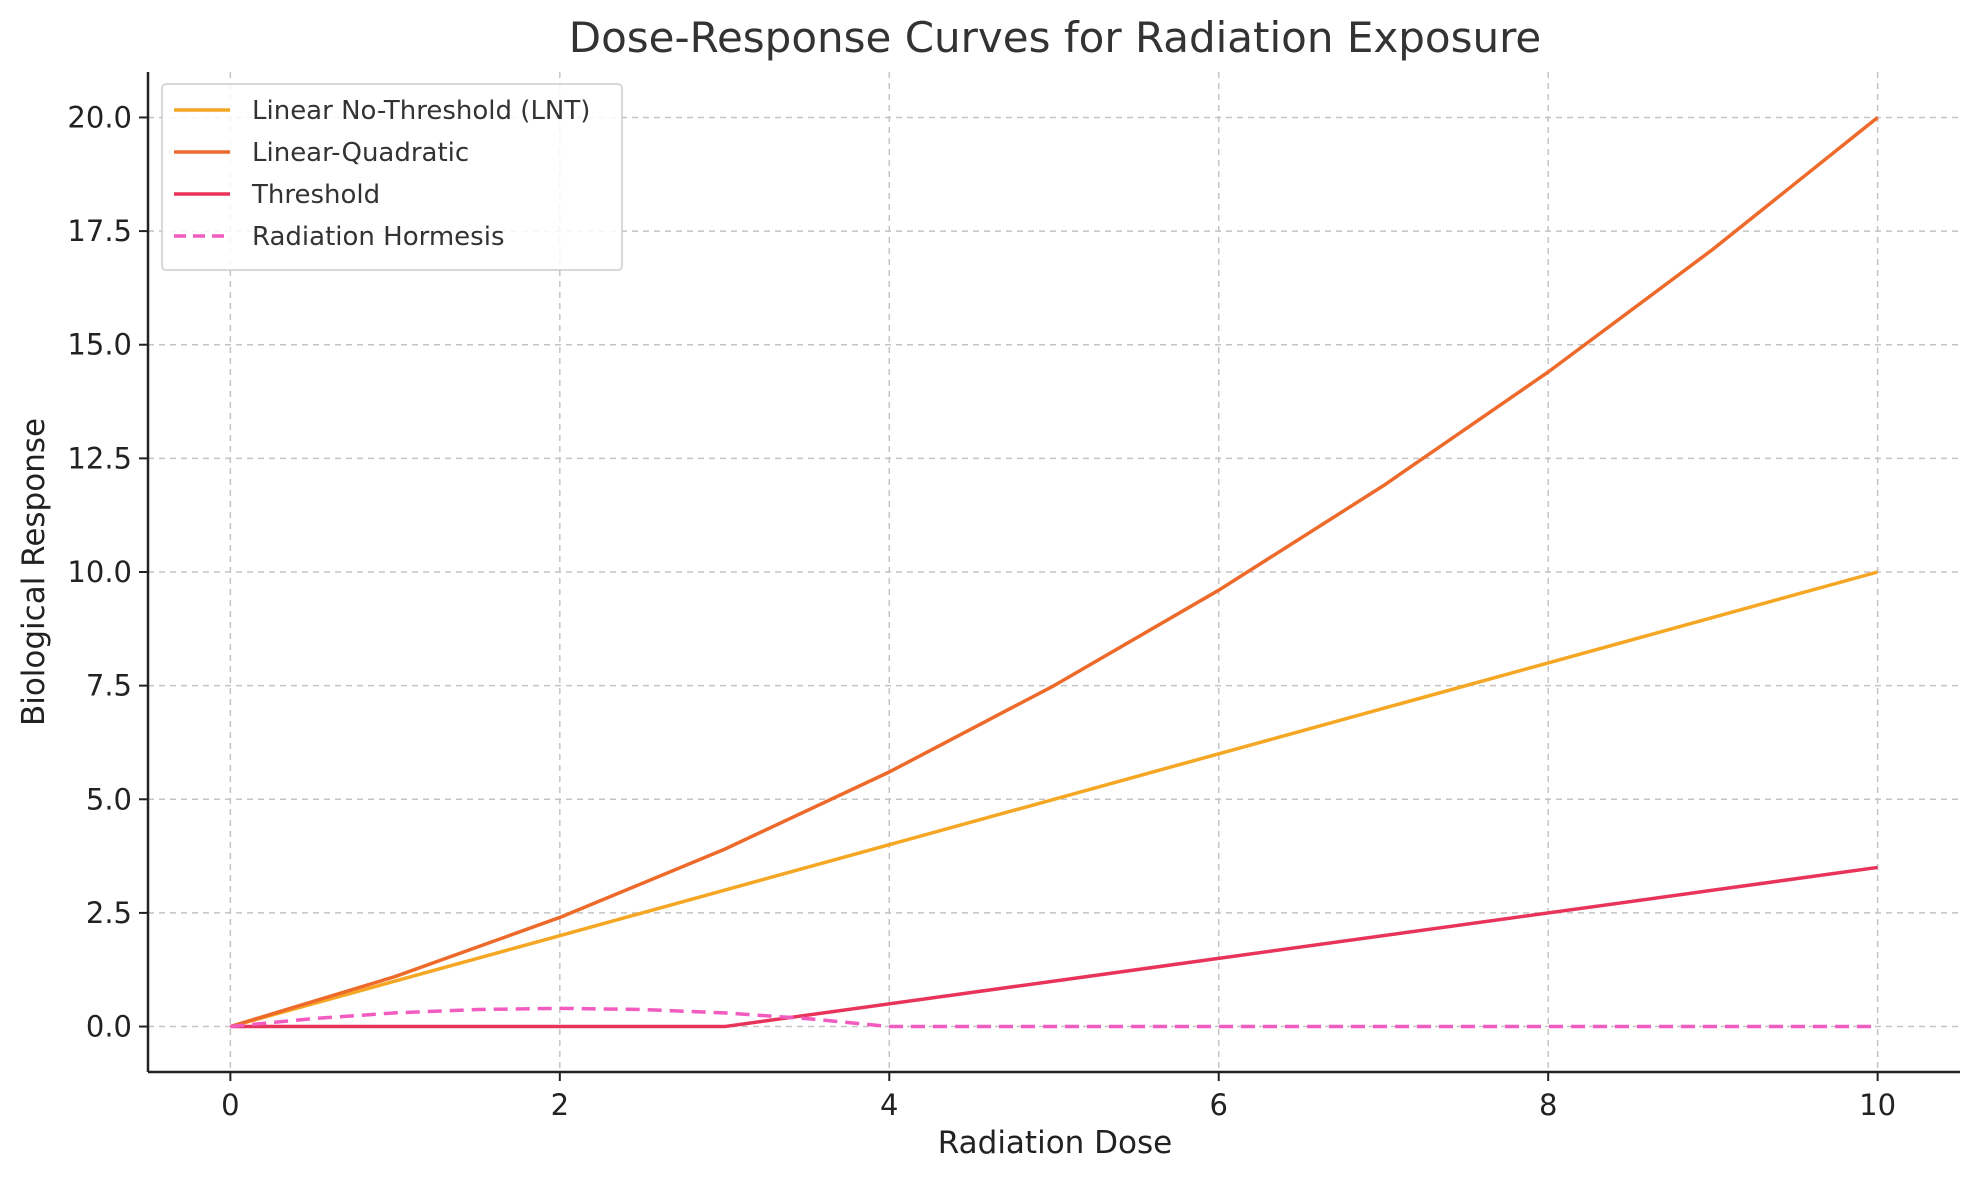  I want to click on y-tick-label: 15.0, so click(99, 345).